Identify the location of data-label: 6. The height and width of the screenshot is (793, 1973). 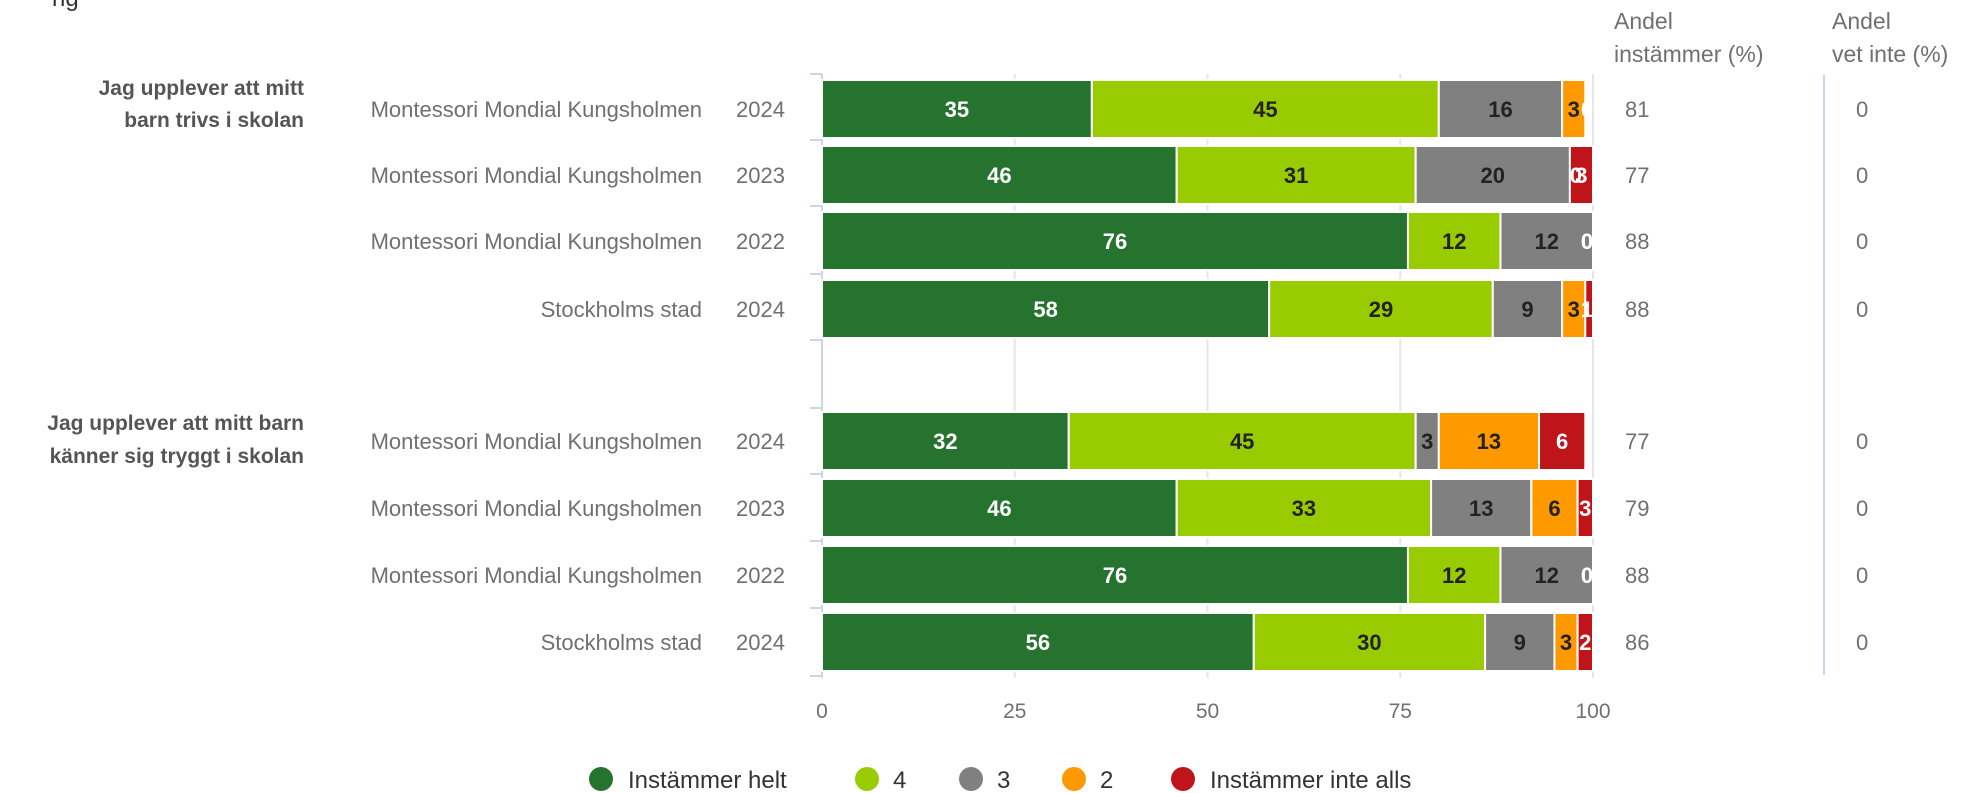
(1562, 441).